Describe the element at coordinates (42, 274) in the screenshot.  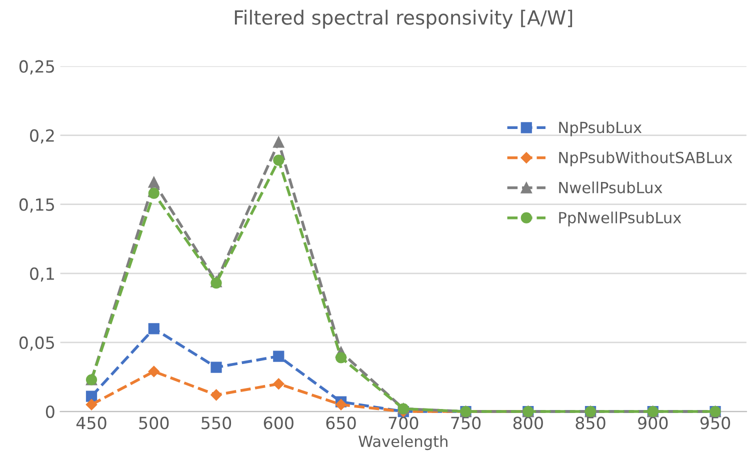
I see `y-tick-label: 0,1` at that location.